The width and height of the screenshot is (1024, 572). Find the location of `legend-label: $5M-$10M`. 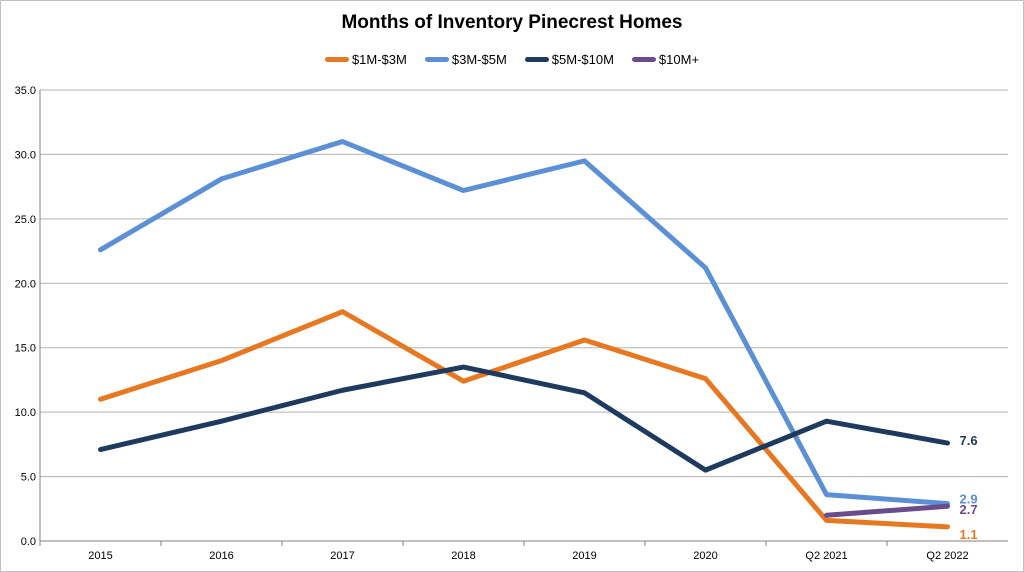

legend-label: $5M-$10M is located at coordinates (582, 59).